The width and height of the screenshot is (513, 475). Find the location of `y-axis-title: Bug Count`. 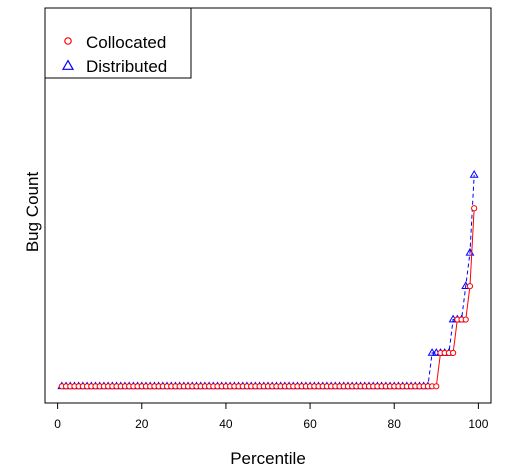

y-axis-title: Bug Count is located at coordinates (32, 212).